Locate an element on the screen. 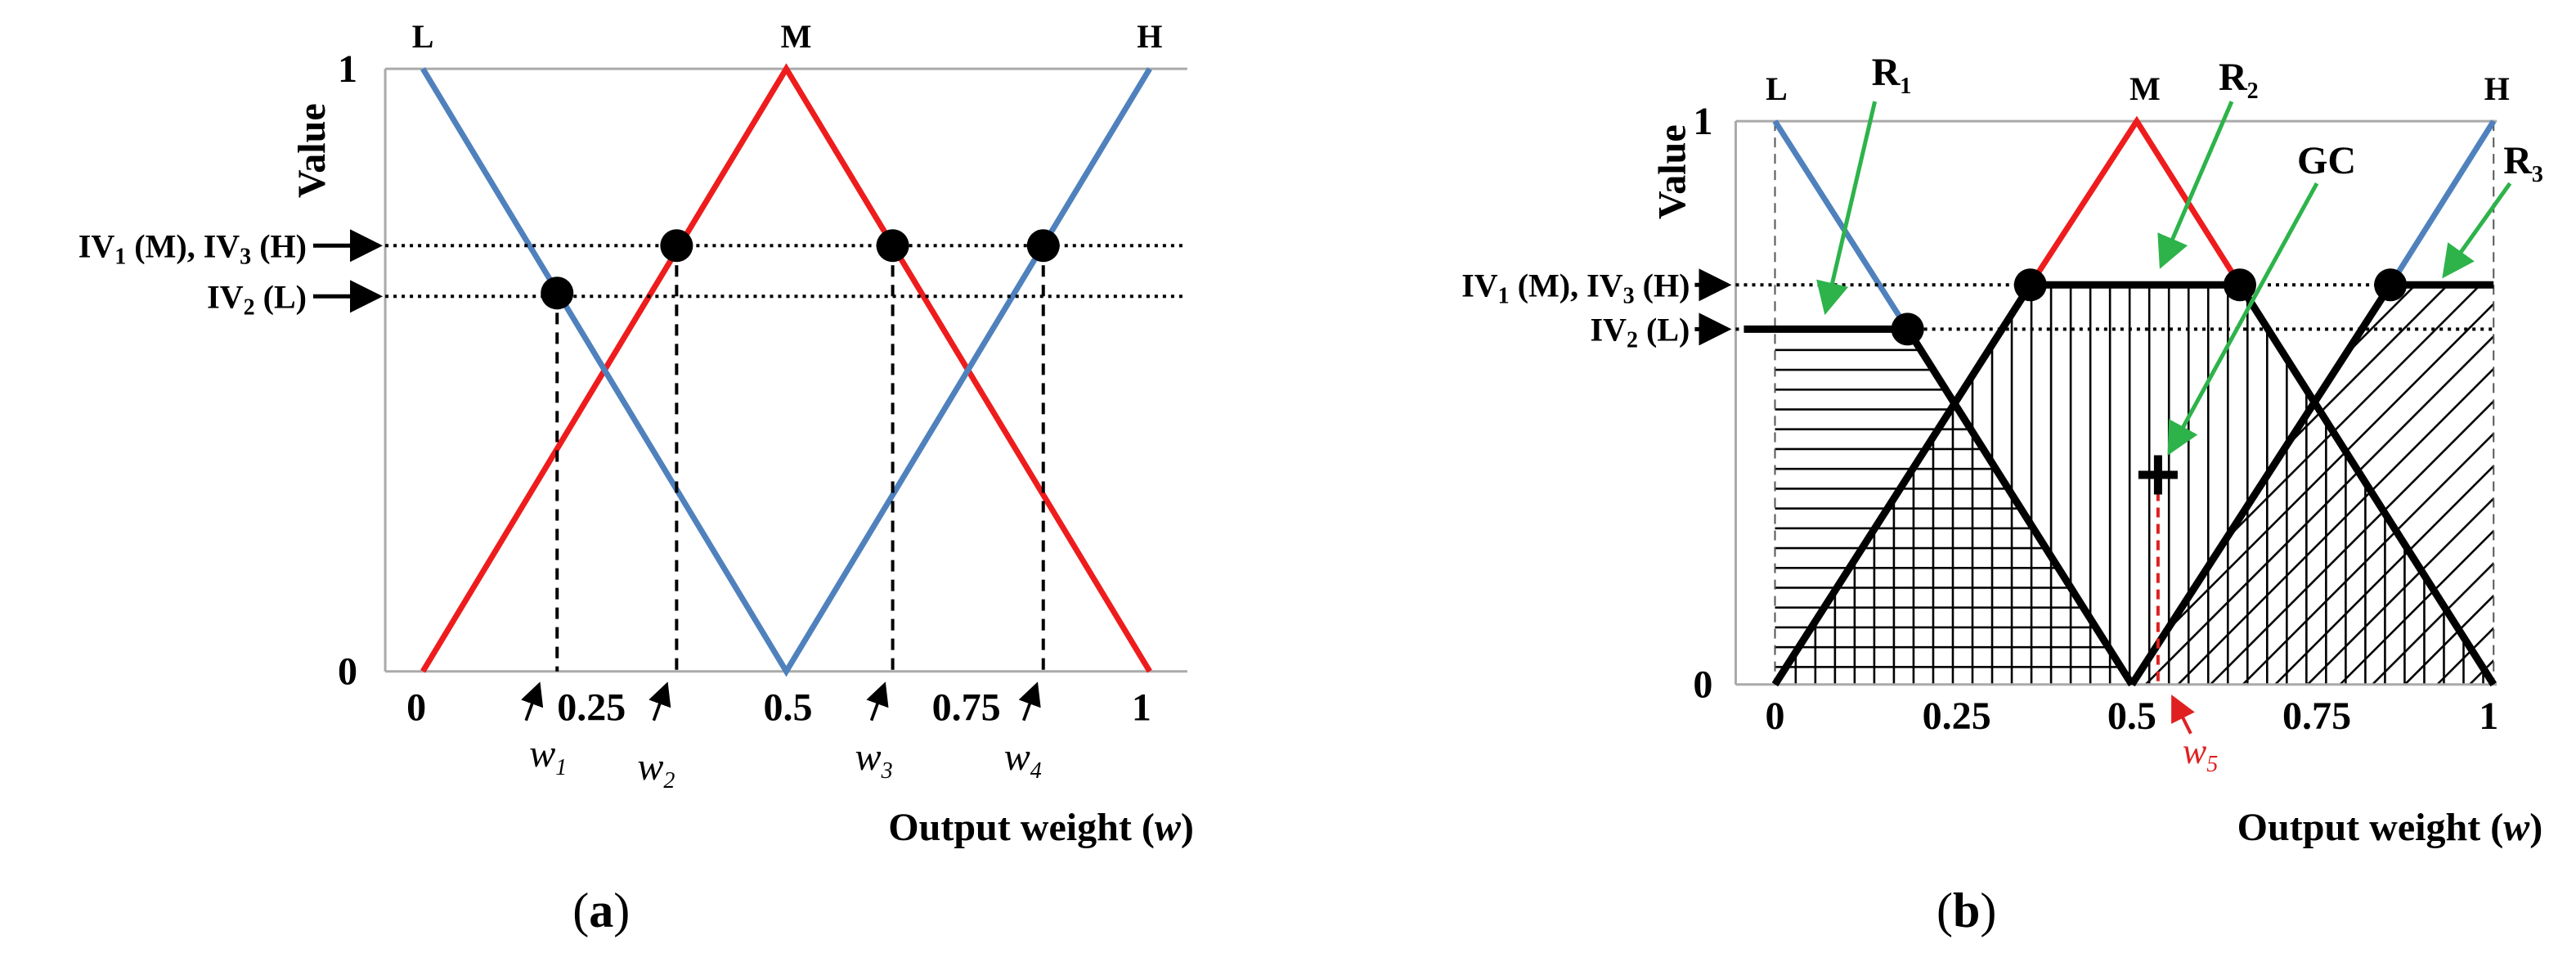  green-arrows is located at coordinates (2164, 279).